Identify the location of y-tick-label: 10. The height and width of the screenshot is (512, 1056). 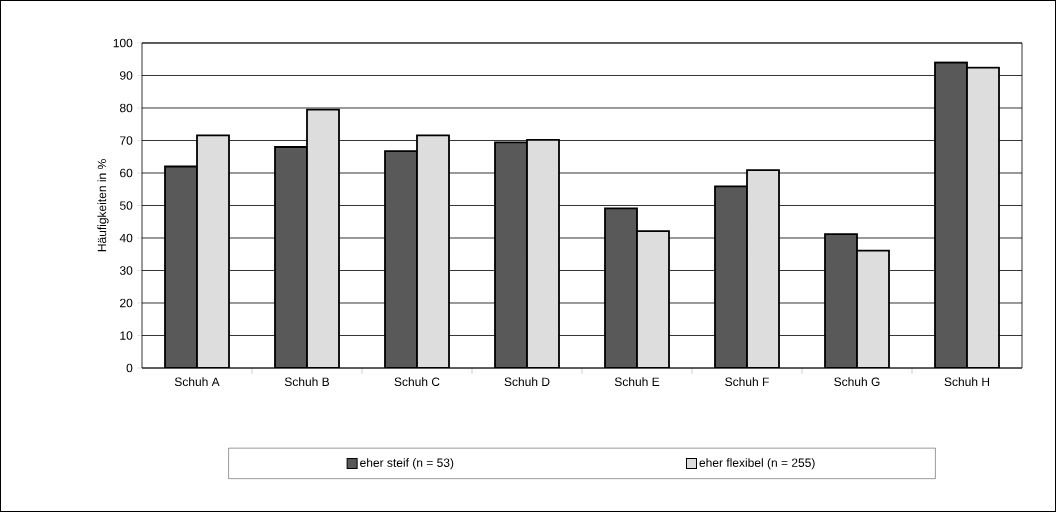
(126, 335).